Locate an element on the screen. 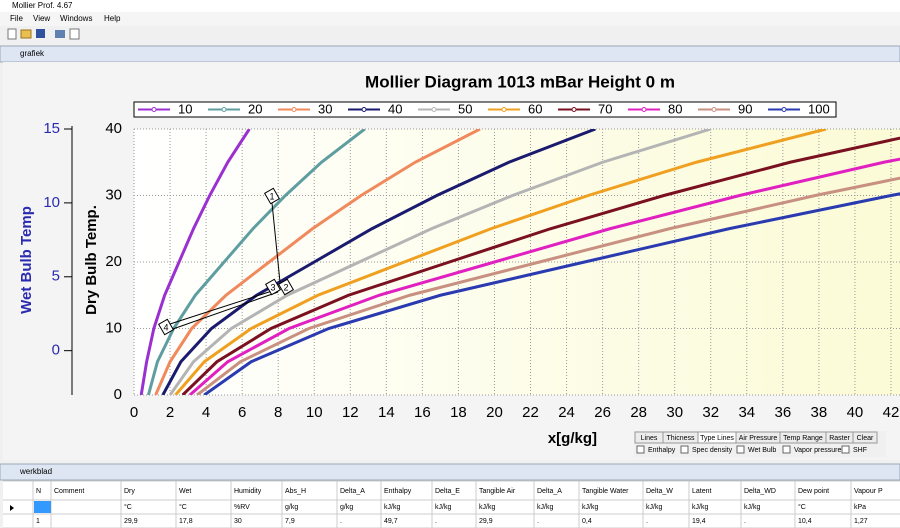 This screenshot has width=900, height=528. table-cell: 0,4 is located at coordinates (587, 521).